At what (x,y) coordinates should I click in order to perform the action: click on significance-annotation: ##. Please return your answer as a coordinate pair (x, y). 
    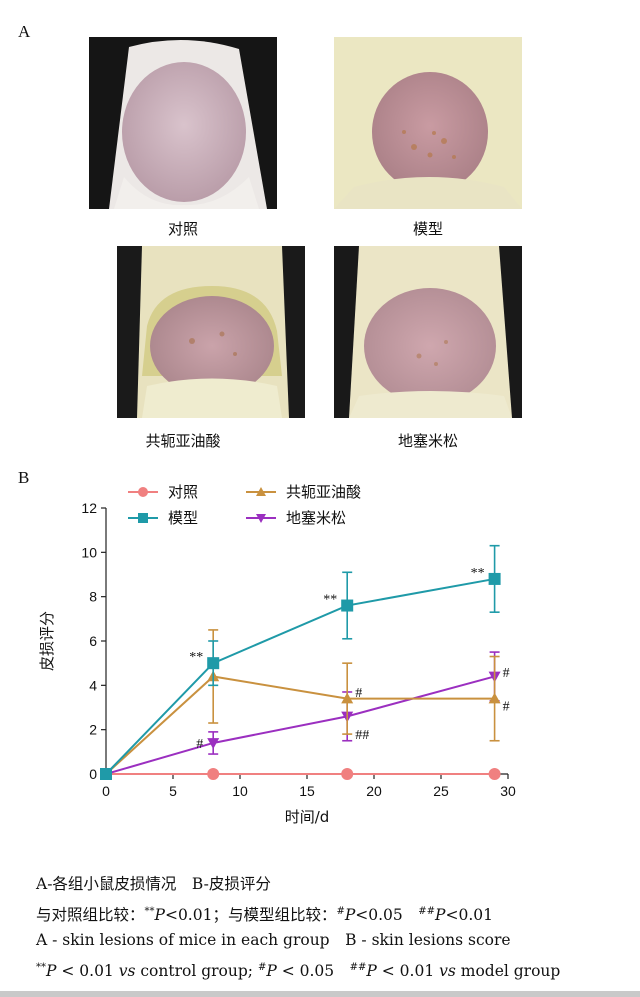
    Looking at the image, I should click on (362, 735).